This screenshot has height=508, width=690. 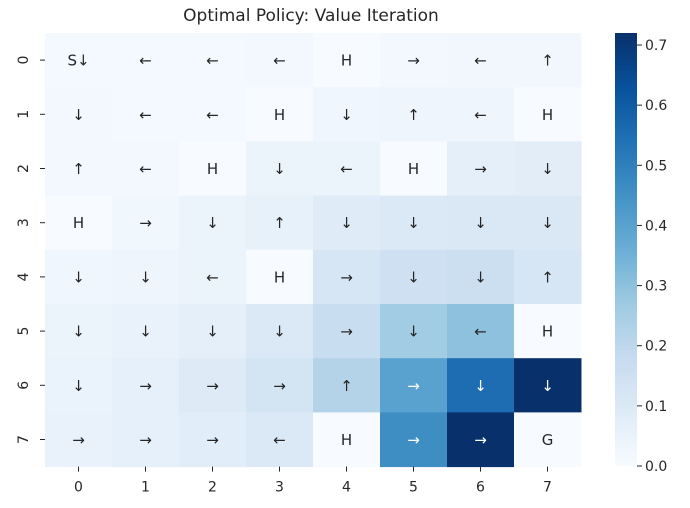 I want to click on y-tick-label: 2, so click(x=24, y=168).